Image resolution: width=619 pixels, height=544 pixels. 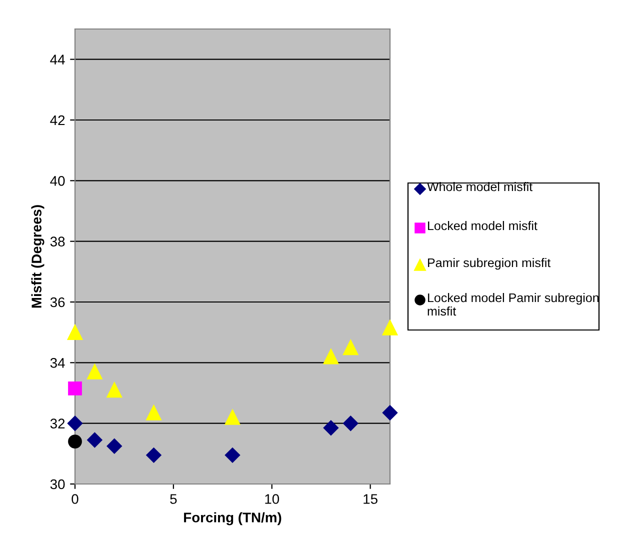 I want to click on x-tick-label: 0, so click(x=75, y=499).